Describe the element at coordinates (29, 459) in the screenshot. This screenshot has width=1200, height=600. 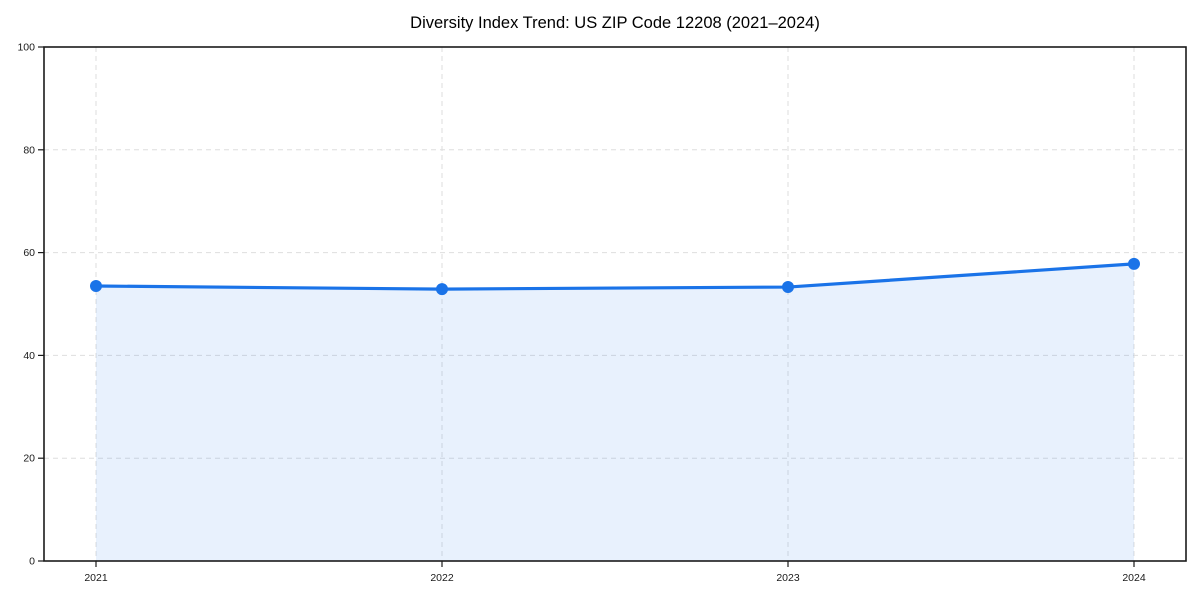
I see `y-tick-label: 20` at that location.